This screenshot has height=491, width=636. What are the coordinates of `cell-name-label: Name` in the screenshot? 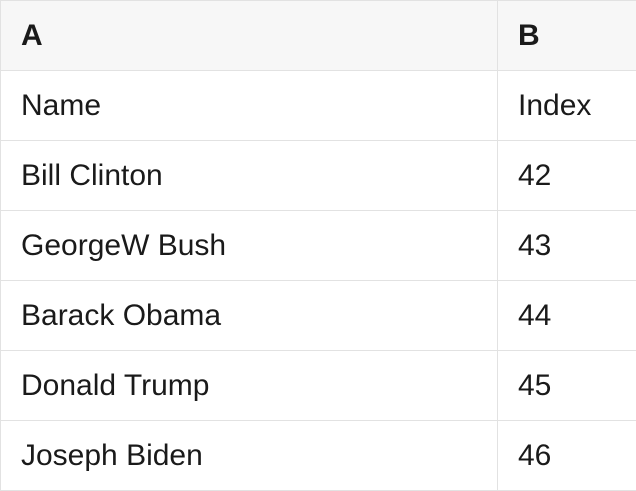 It's located at (61, 105).